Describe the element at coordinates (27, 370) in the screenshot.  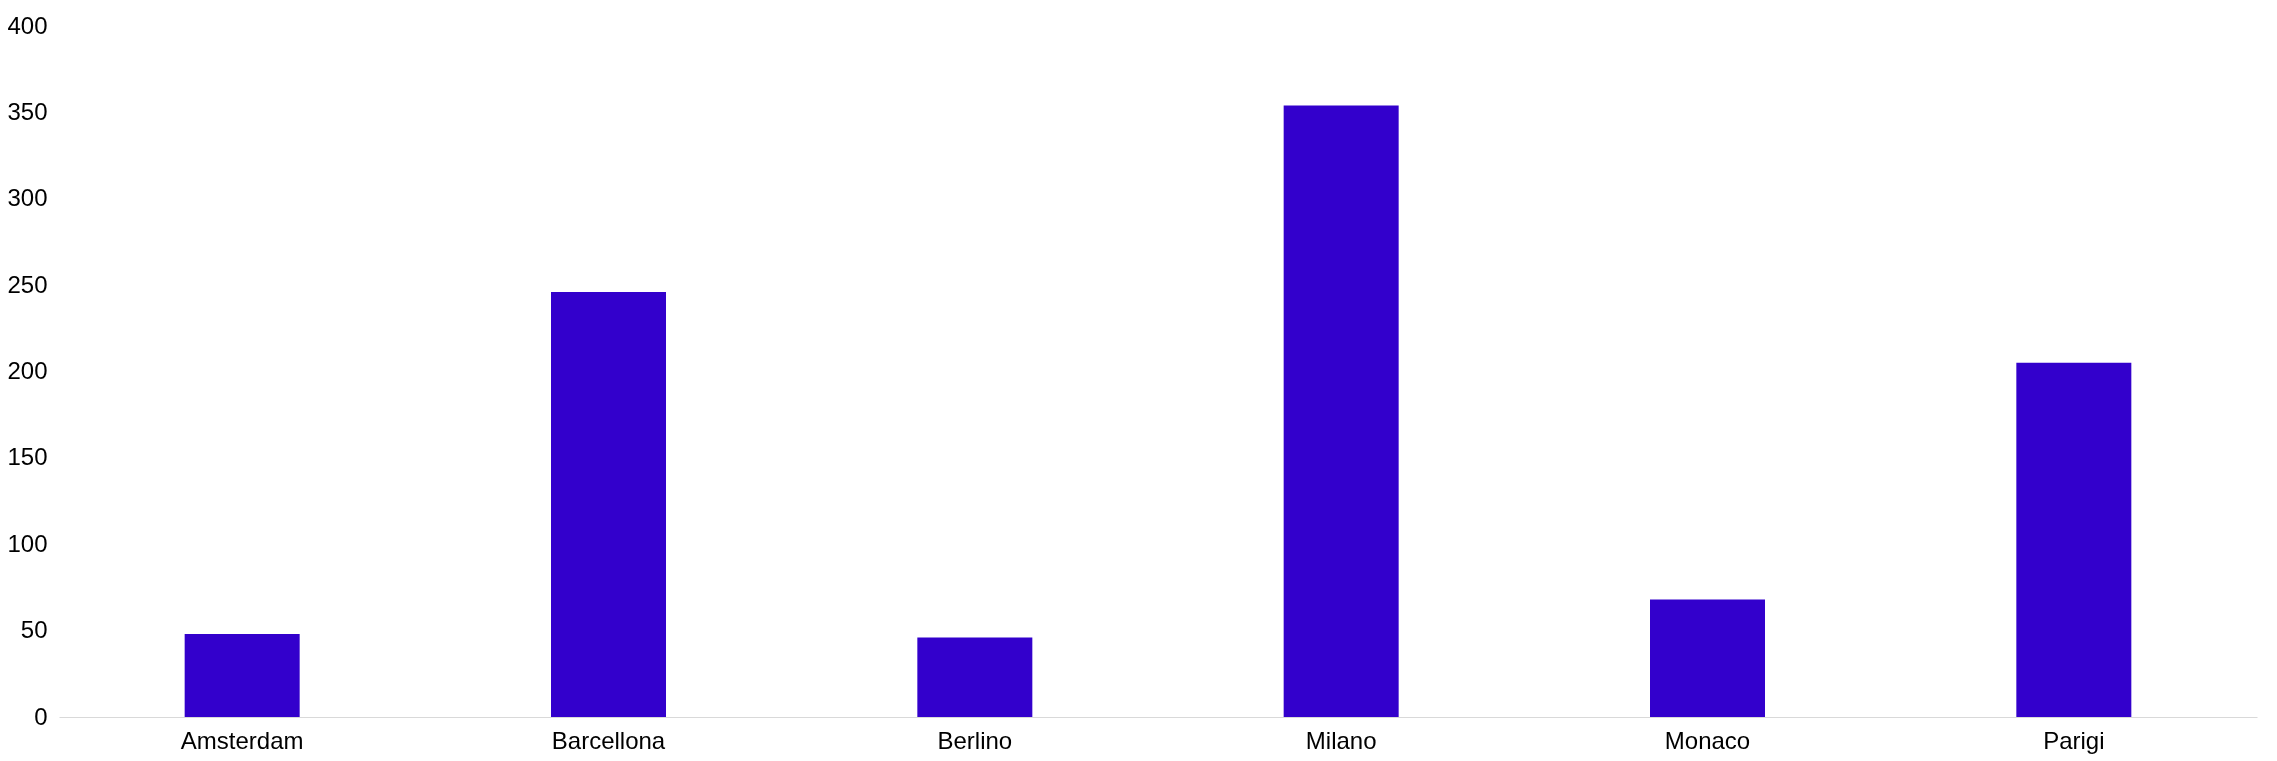
I see `y-tick-label: 200` at that location.